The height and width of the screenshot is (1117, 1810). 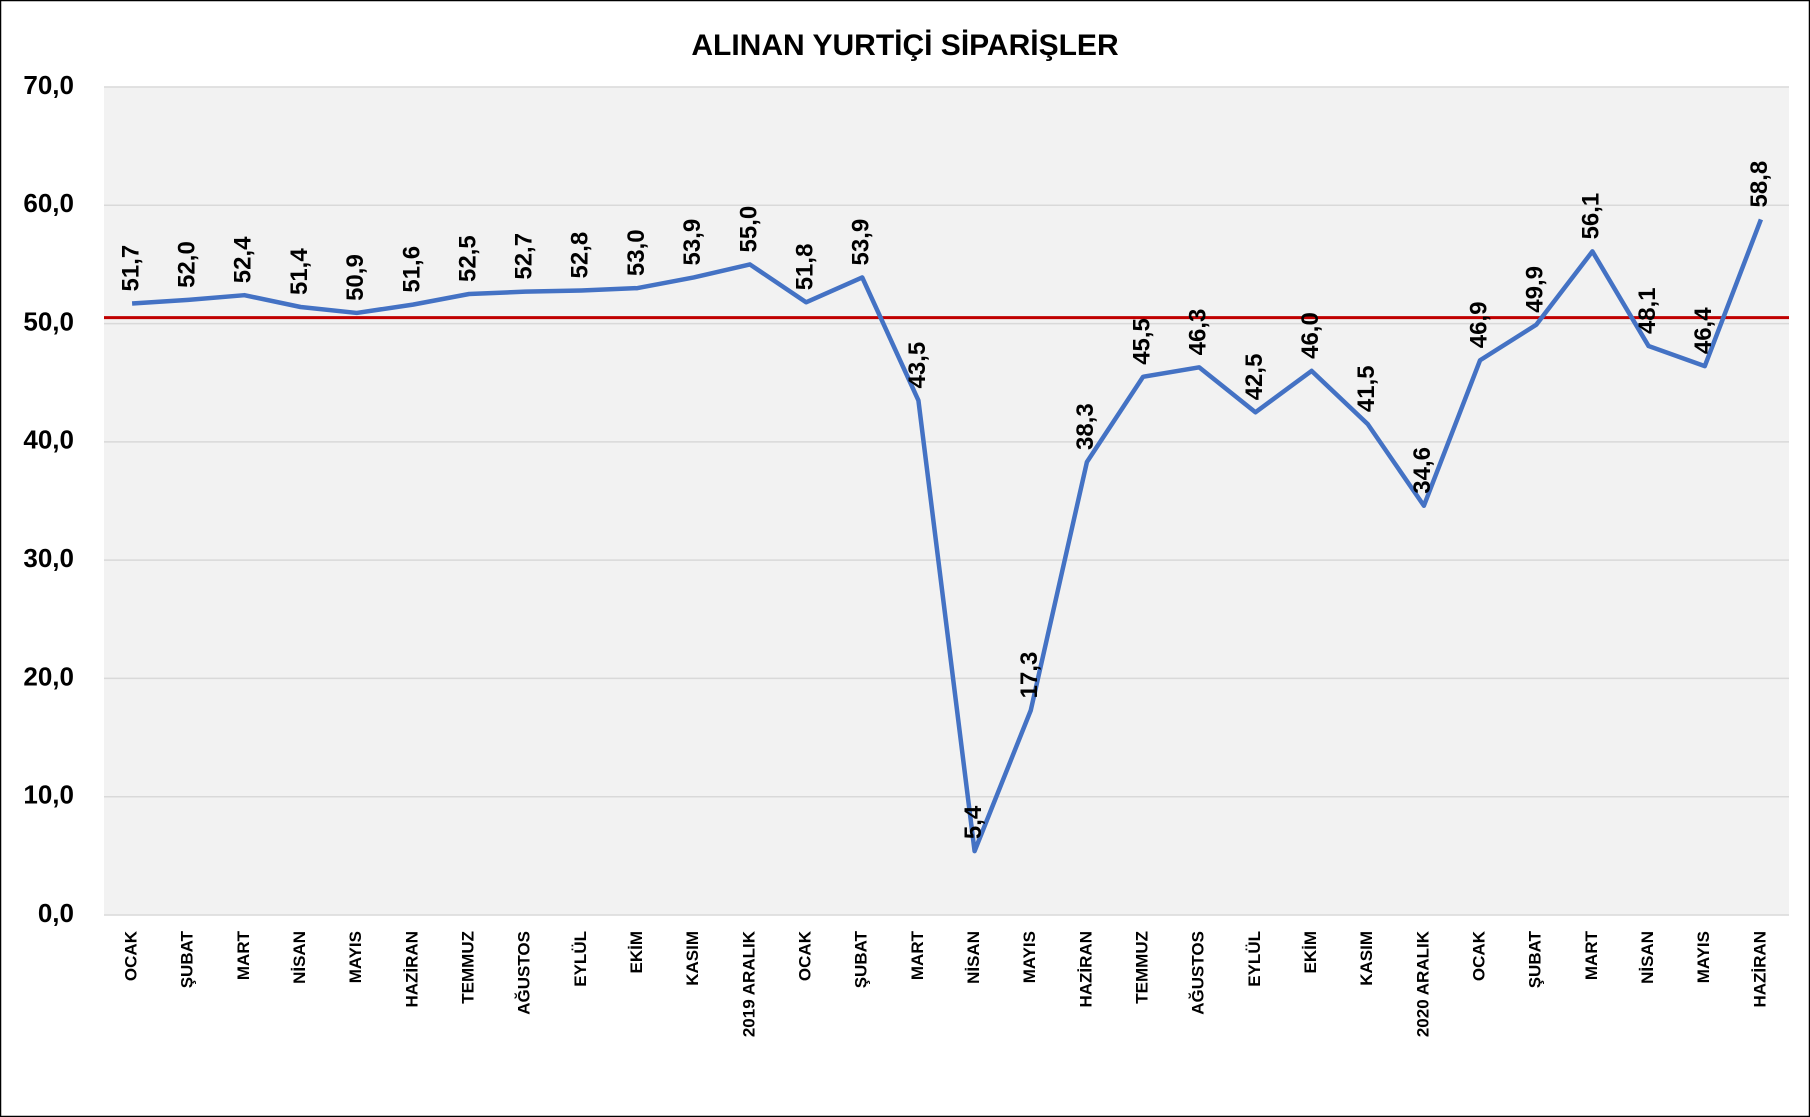 I want to click on y-tick-label: 70,0, so click(x=48, y=85).